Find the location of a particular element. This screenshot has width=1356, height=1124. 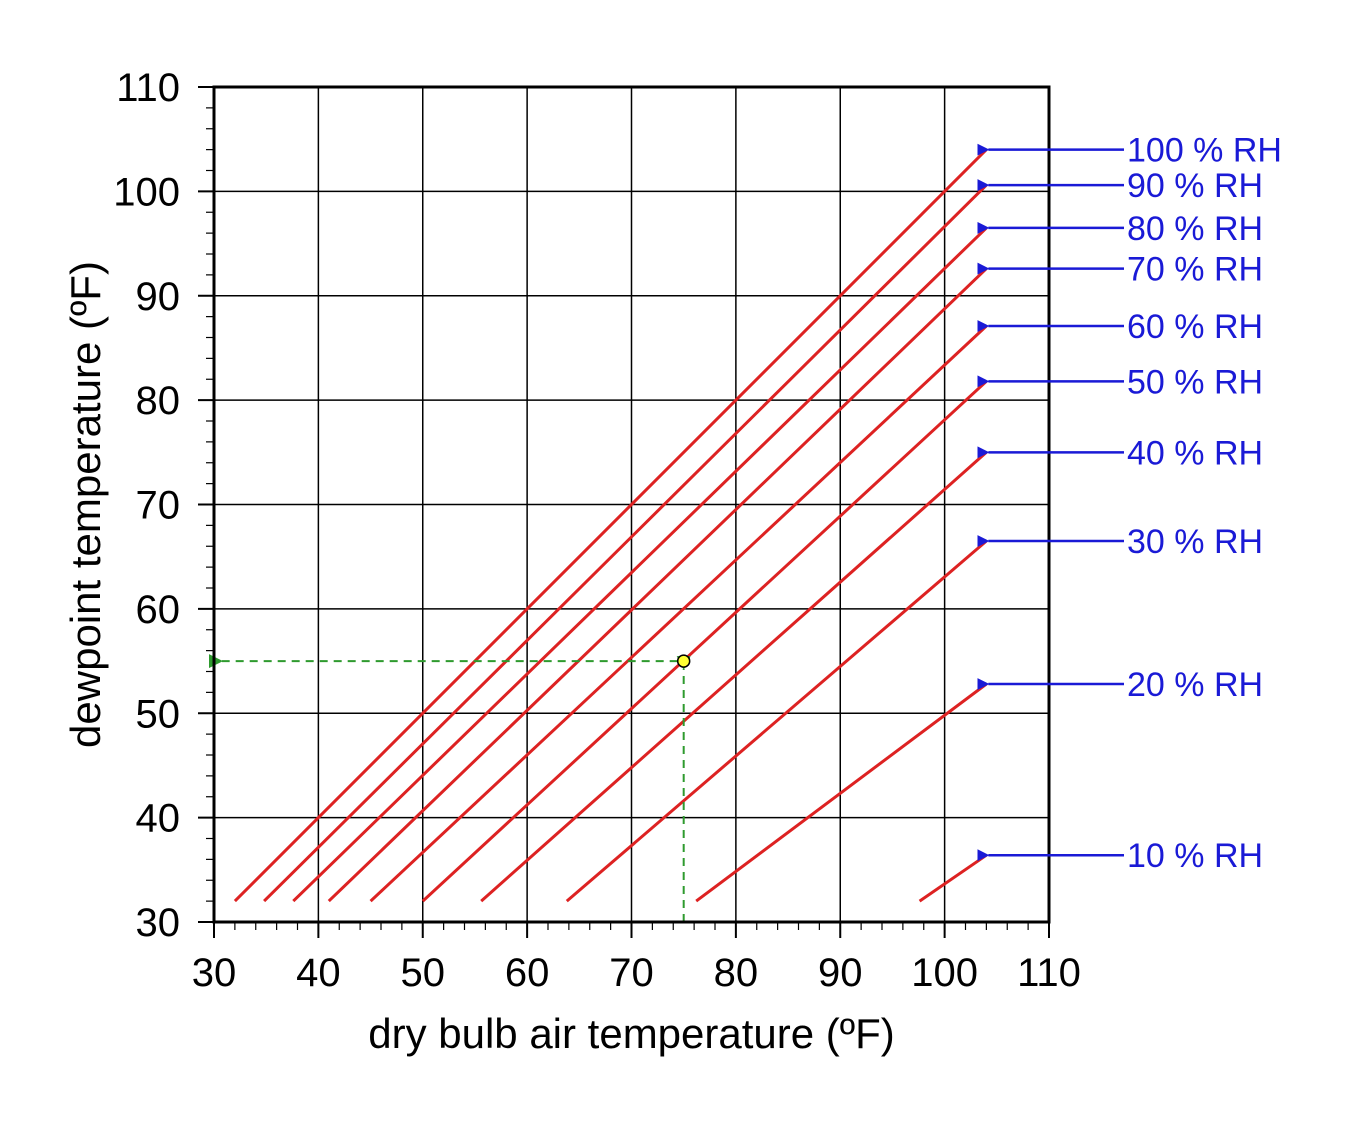

y-tick-label: 70 is located at coordinates (158, 506).